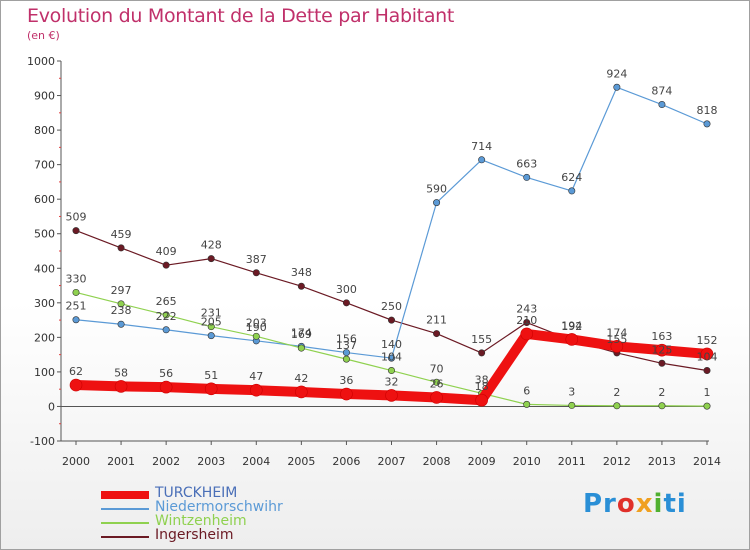 The image size is (750, 550). What do you see at coordinates (301, 378) in the screenshot?
I see `data-label: 42` at bounding box center [301, 378].